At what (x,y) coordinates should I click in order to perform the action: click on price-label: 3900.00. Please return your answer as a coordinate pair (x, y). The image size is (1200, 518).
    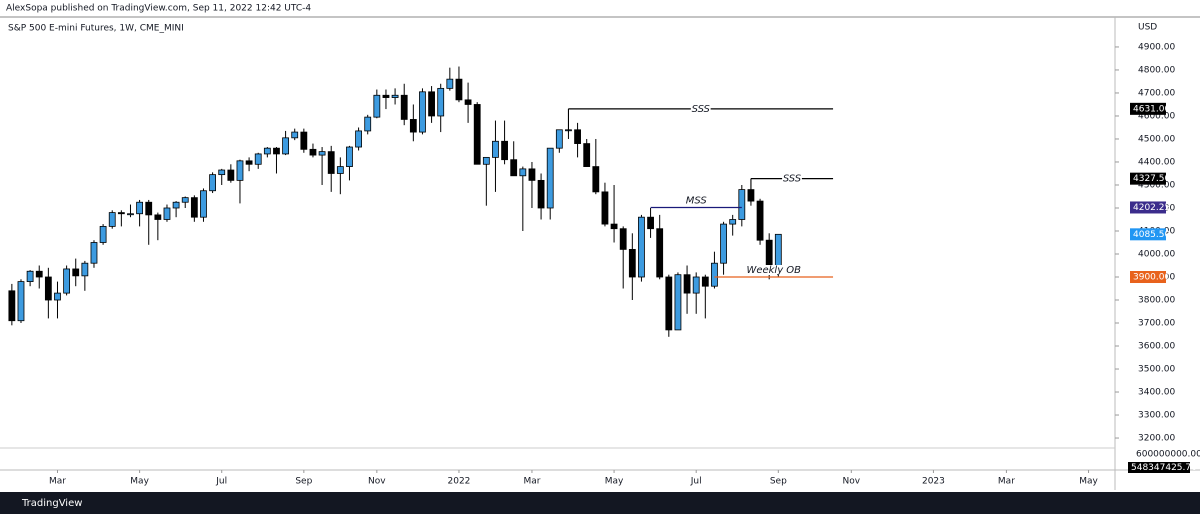
    Looking at the image, I should click on (1151, 278).